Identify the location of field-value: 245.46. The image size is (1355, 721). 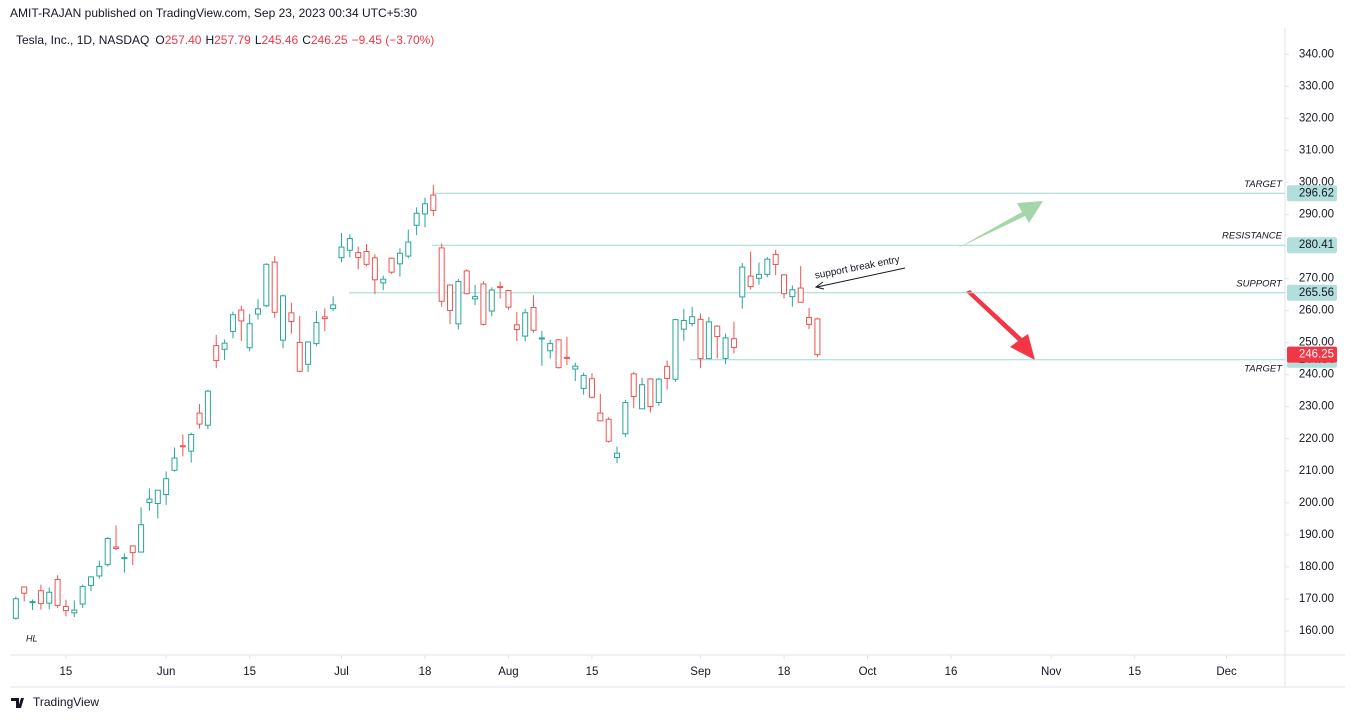
(280, 40).